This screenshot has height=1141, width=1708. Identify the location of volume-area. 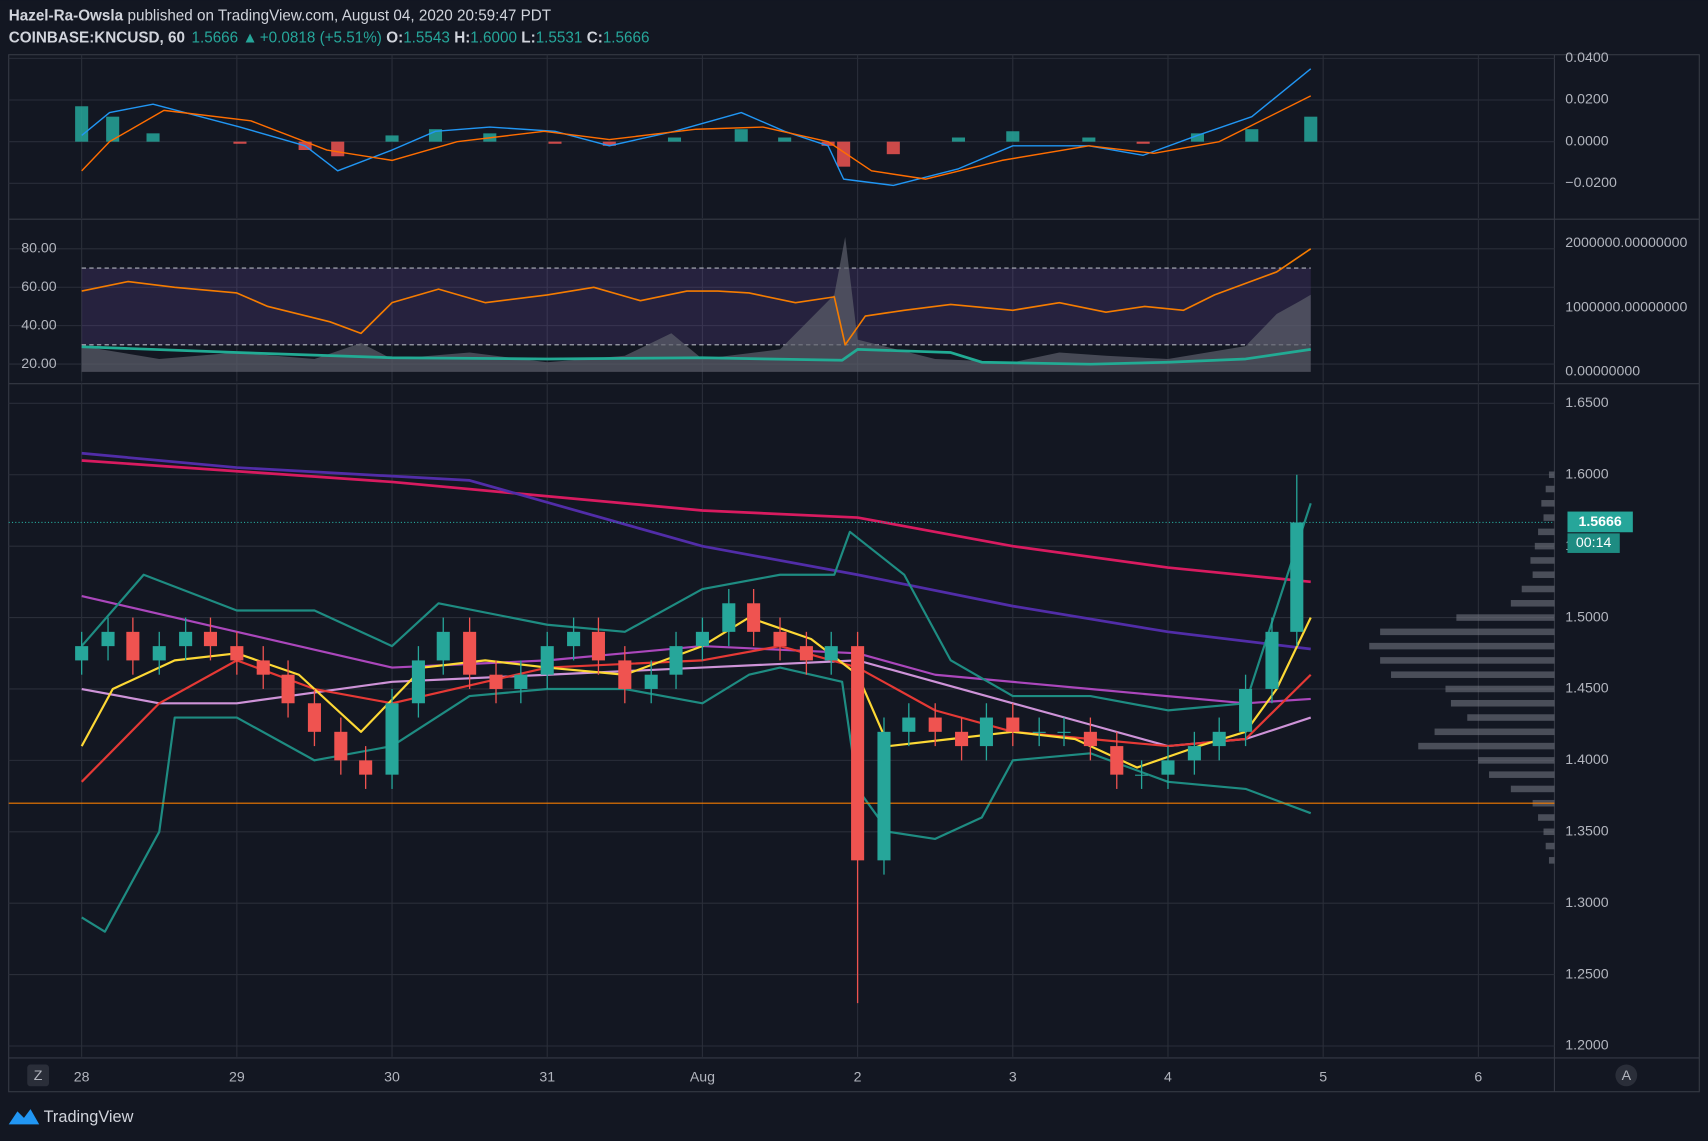
(696, 304).